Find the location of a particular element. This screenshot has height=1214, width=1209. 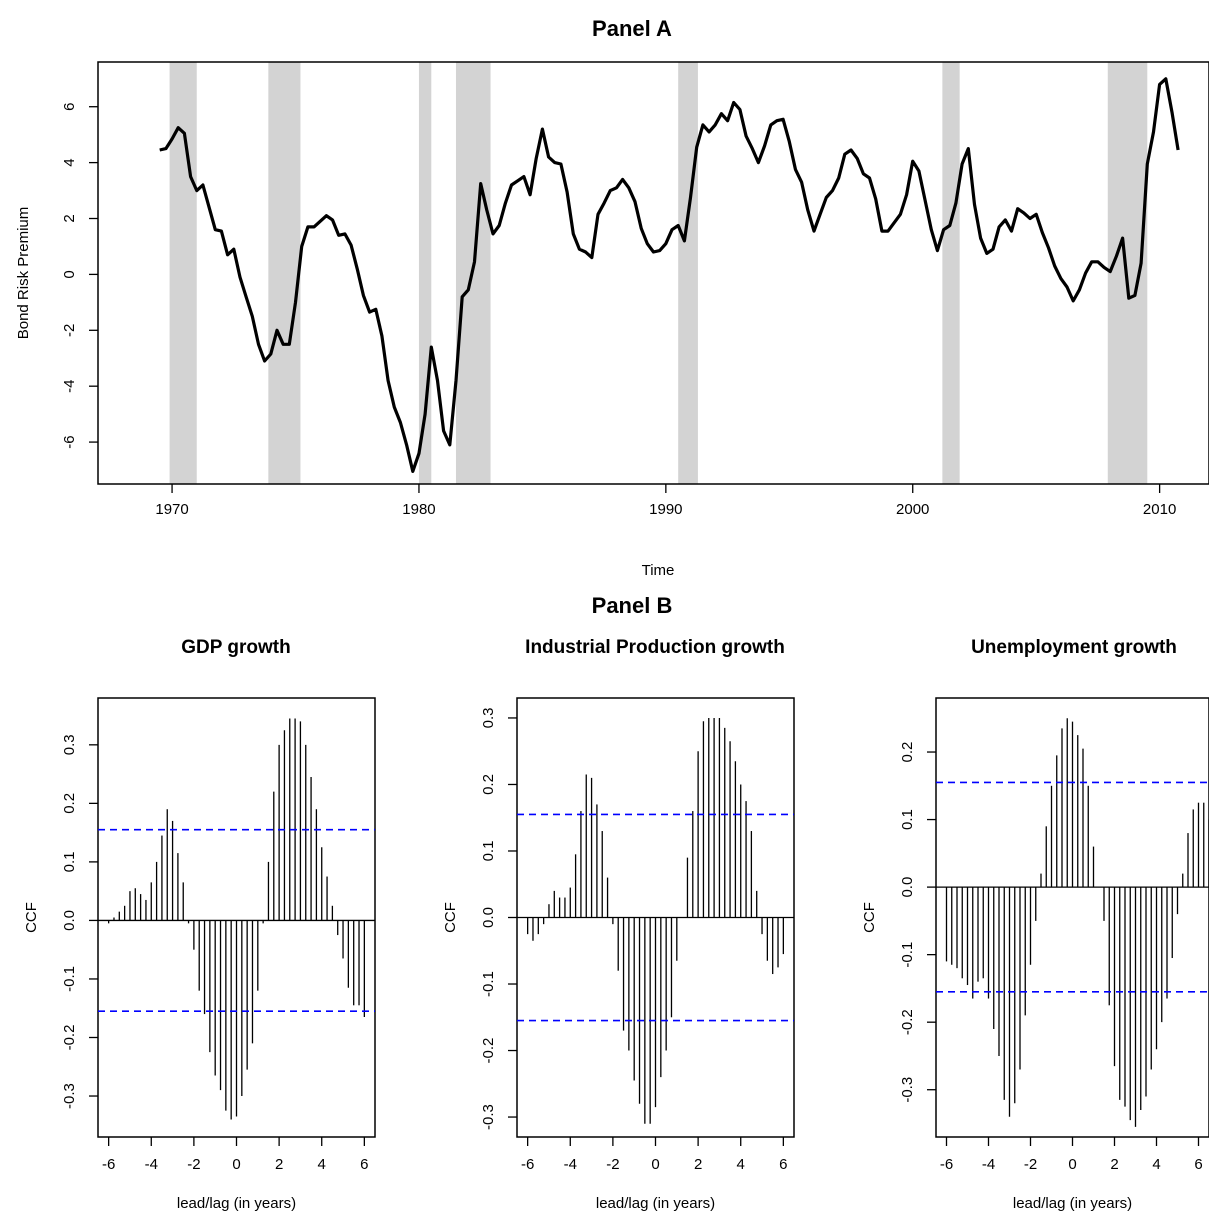

y-tick-label: -2 is located at coordinates (69, 330).